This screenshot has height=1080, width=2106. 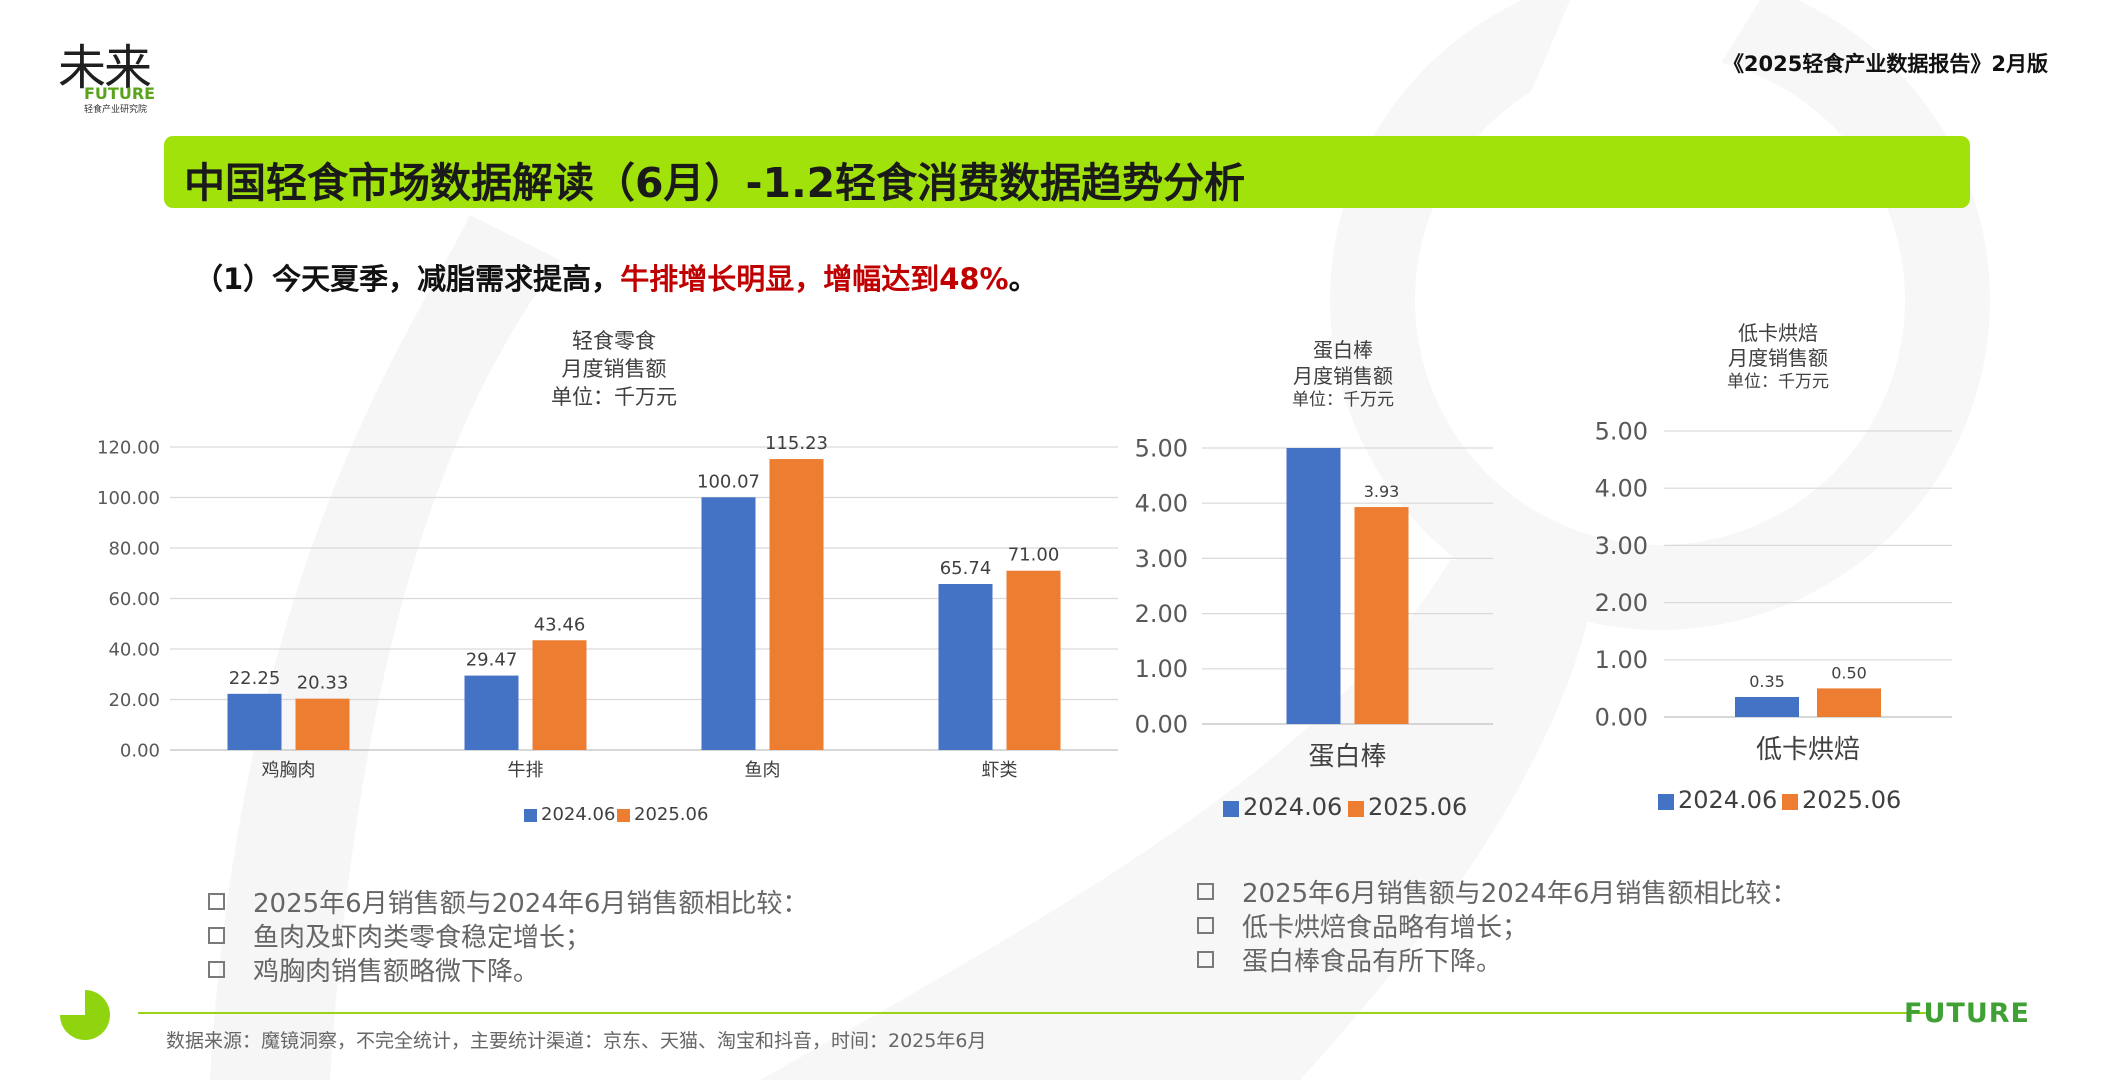 I want to click on x-category-label: 虾类, so click(x=1000, y=770).